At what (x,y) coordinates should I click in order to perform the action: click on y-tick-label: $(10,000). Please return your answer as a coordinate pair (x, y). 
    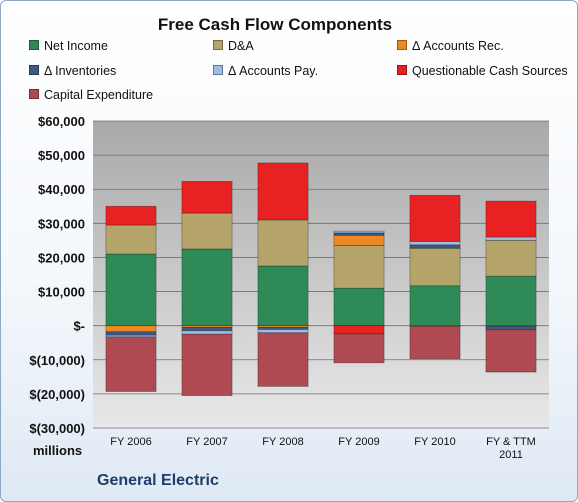
    Looking at the image, I should click on (57, 360).